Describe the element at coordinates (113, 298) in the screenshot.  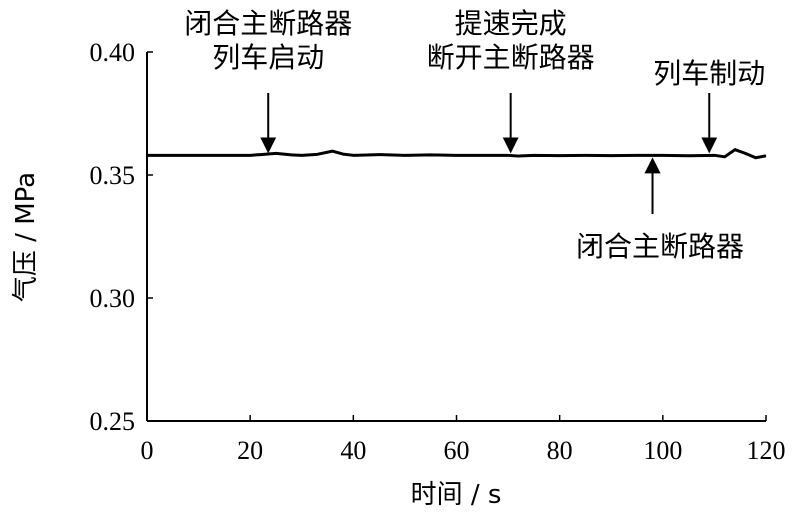
I see `y-tick-label: 0.30` at that location.